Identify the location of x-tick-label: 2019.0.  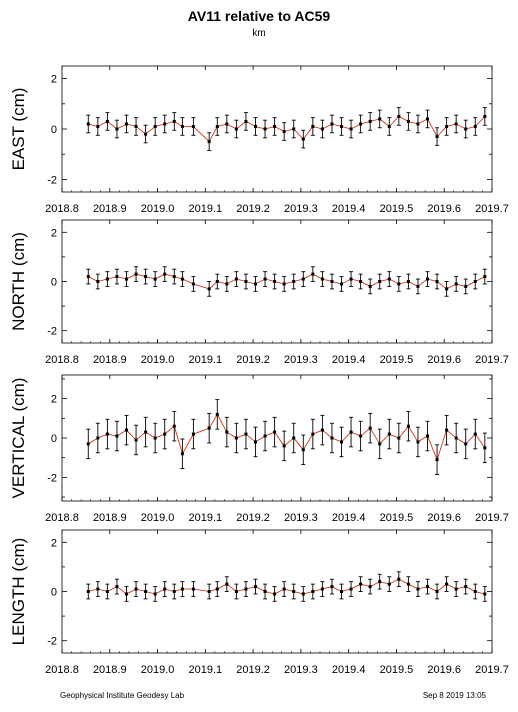
(158, 670).